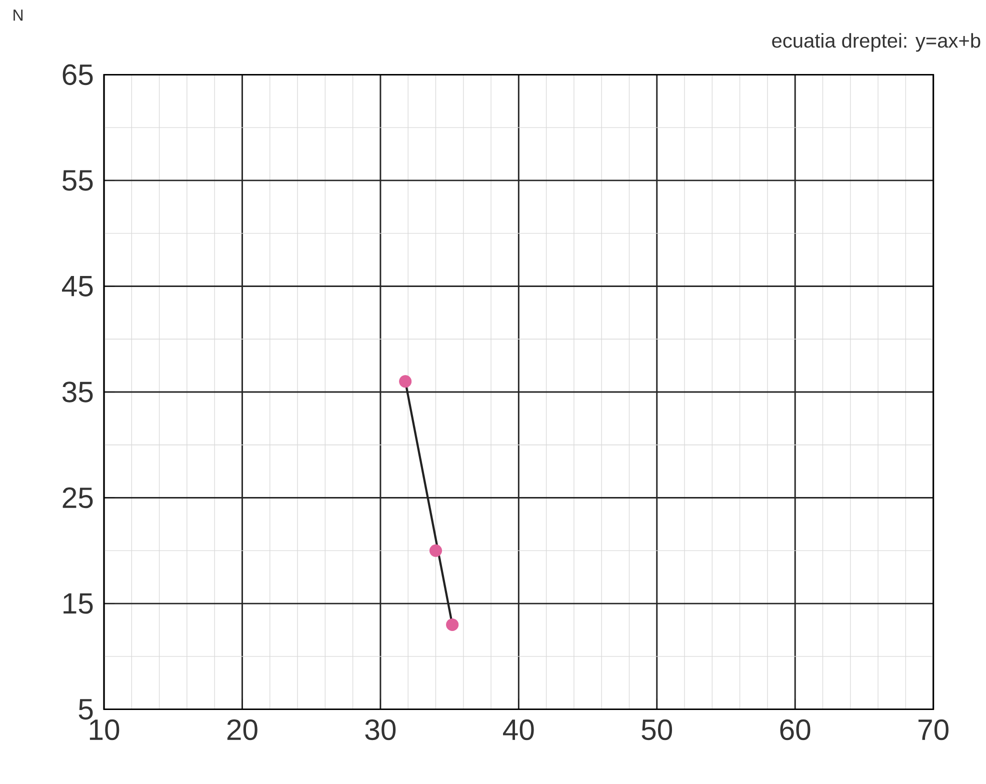 This screenshot has width=986, height=784. Describe the element at coordinates (85, 709) in the screenshot. I see `y-tick-label: 5` at that location.